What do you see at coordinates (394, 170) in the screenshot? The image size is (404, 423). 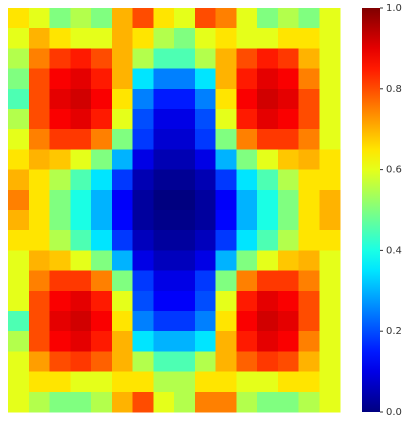 I see `colorbar-tick-label: 0.6` at bounding box center [394, 170].